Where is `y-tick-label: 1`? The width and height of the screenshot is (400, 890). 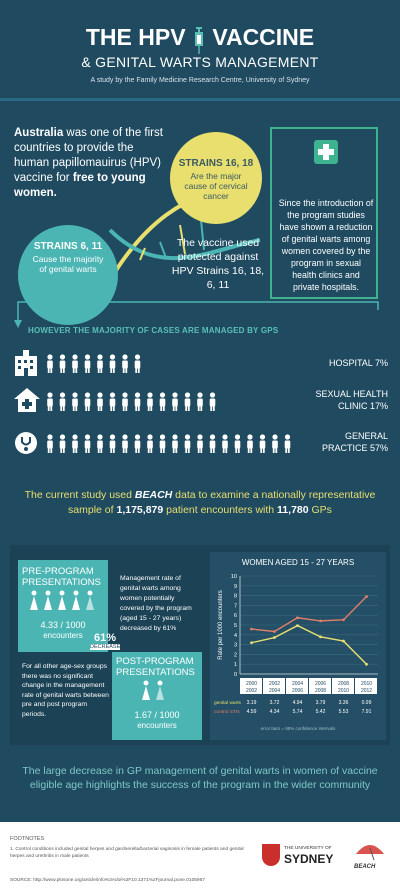 y-tick-label: 1 is located at coordinates (235, 665).